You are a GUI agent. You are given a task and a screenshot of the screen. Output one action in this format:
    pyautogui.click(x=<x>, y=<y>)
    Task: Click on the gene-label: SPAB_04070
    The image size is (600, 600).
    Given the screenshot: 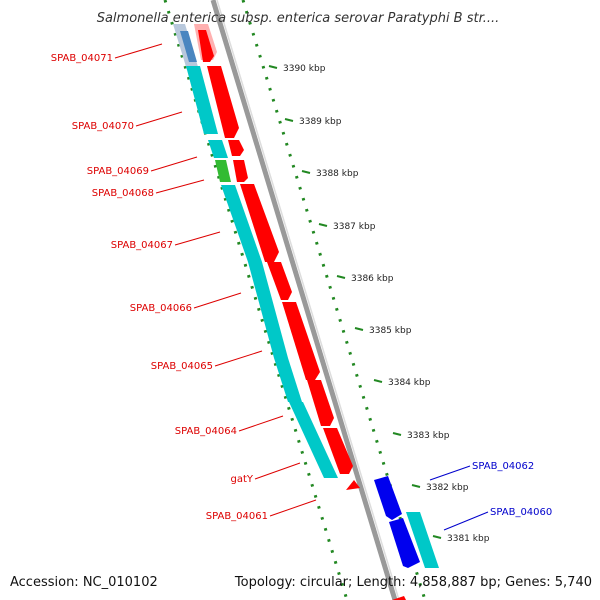 What is the action you would take?
    pyautogui.click(x=103, y=126)
    